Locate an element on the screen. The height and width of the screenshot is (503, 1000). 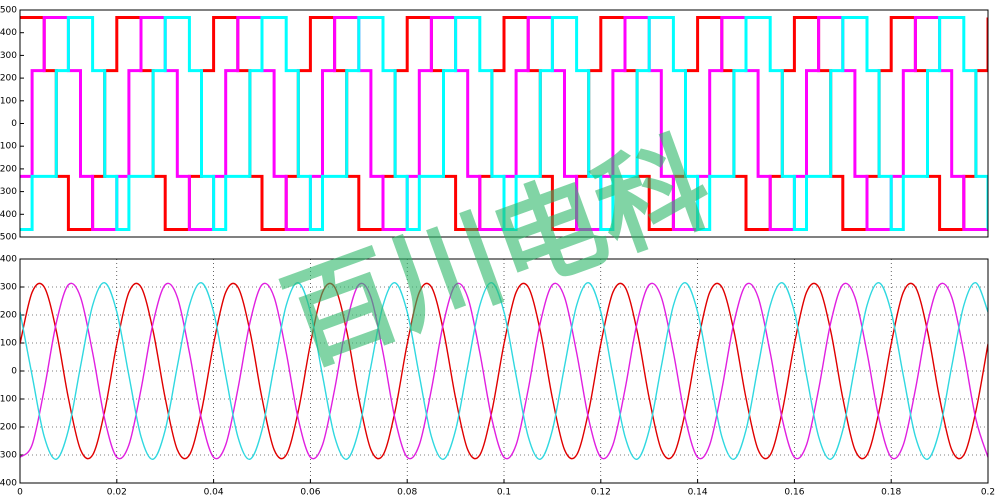
x-tick-label: 0.02 is located at coordinates (117, 493).